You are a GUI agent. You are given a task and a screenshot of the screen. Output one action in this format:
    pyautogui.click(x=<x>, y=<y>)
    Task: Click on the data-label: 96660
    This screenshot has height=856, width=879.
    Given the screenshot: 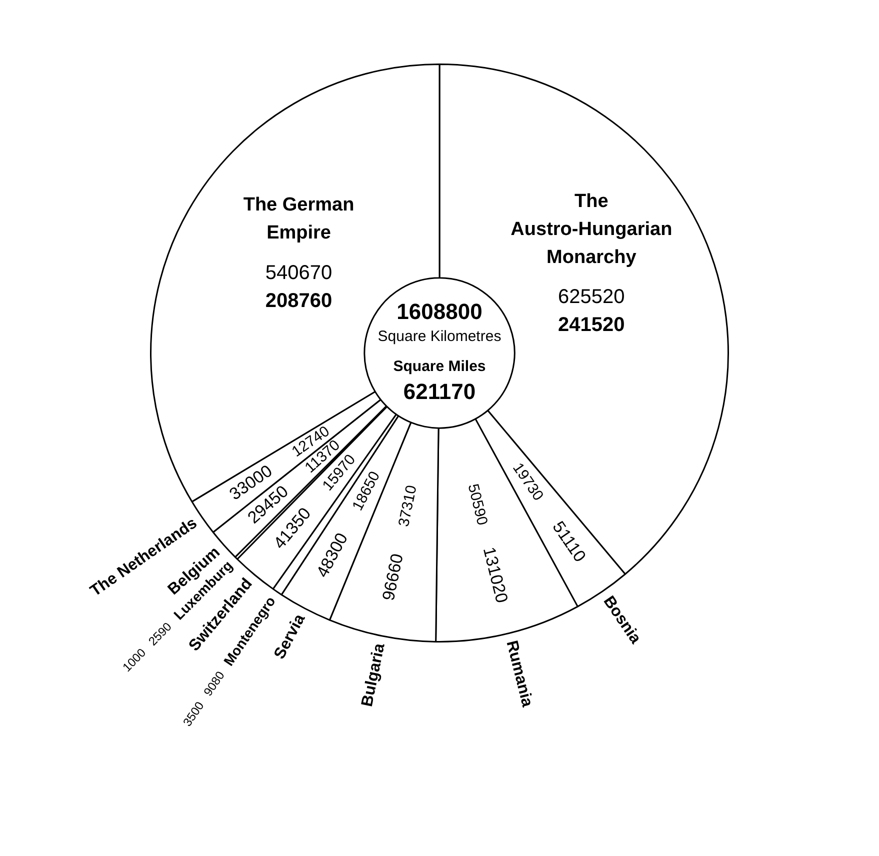 What is the action you would take?
    pyautogui.click(x=392, y=577)
    